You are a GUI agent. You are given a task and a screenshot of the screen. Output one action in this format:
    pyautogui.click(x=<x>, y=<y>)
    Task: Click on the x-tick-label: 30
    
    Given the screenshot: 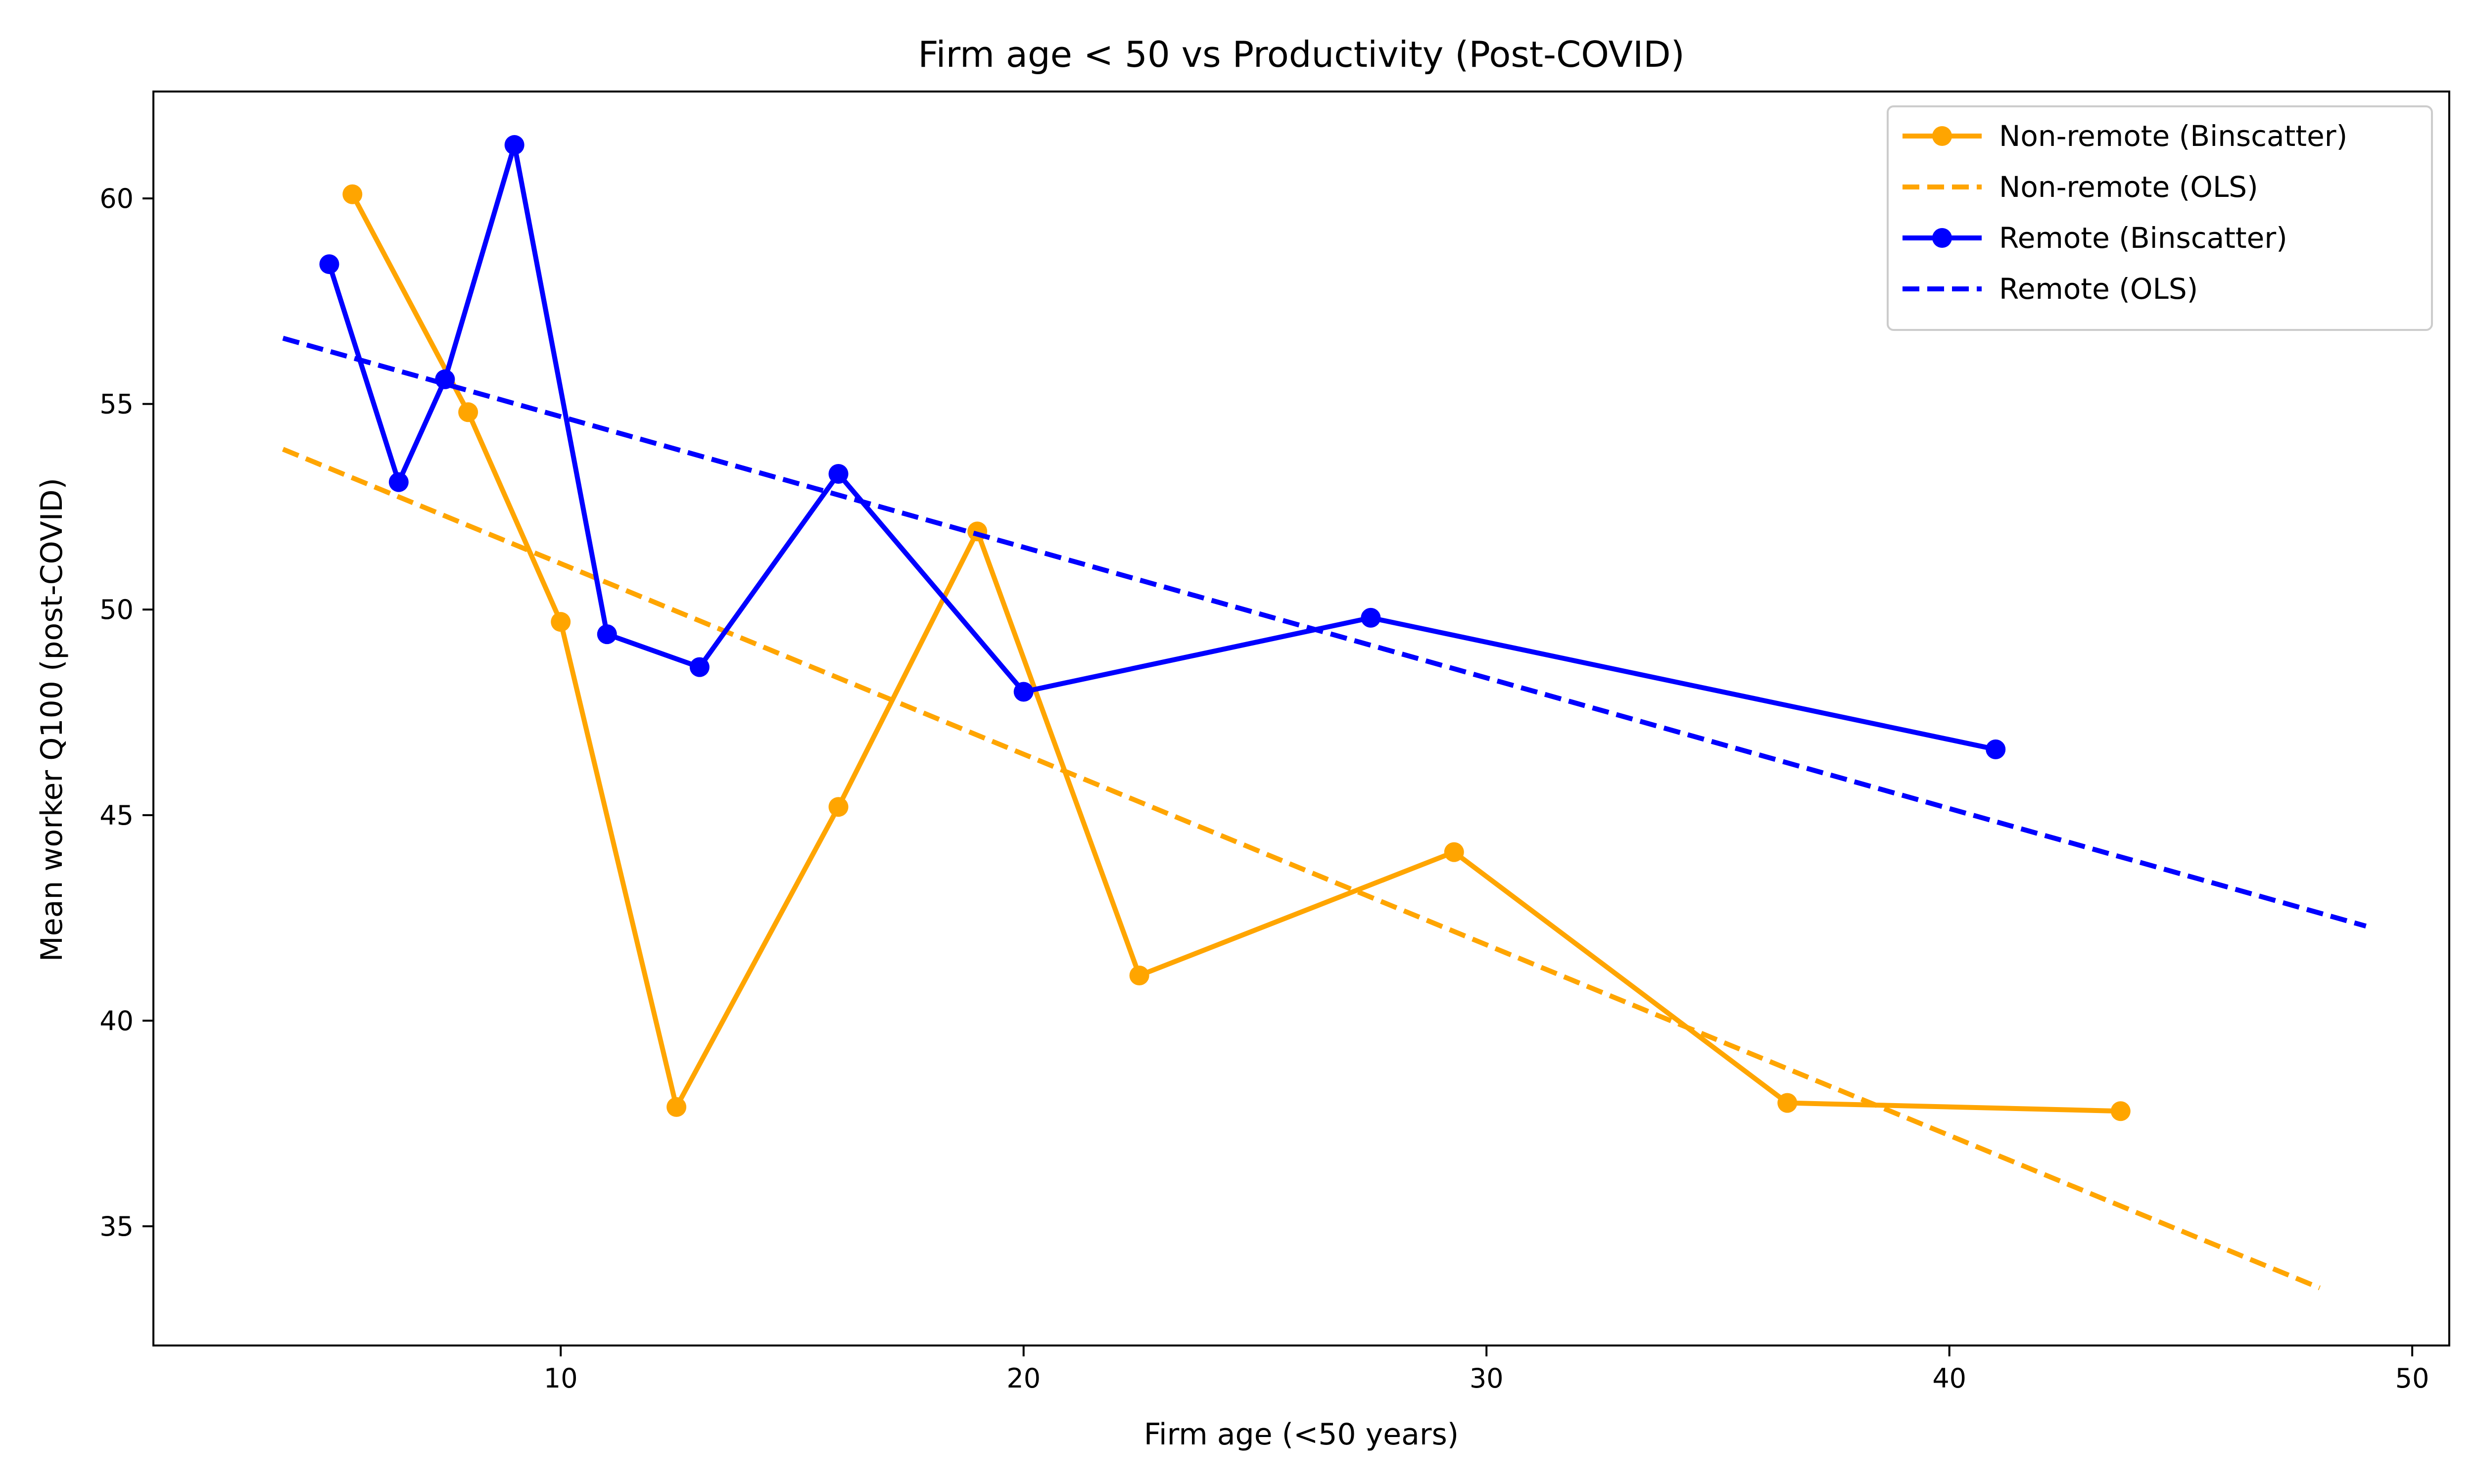 What is the action you would take?
    pyautogui.click(x=1487, y=1378)
    